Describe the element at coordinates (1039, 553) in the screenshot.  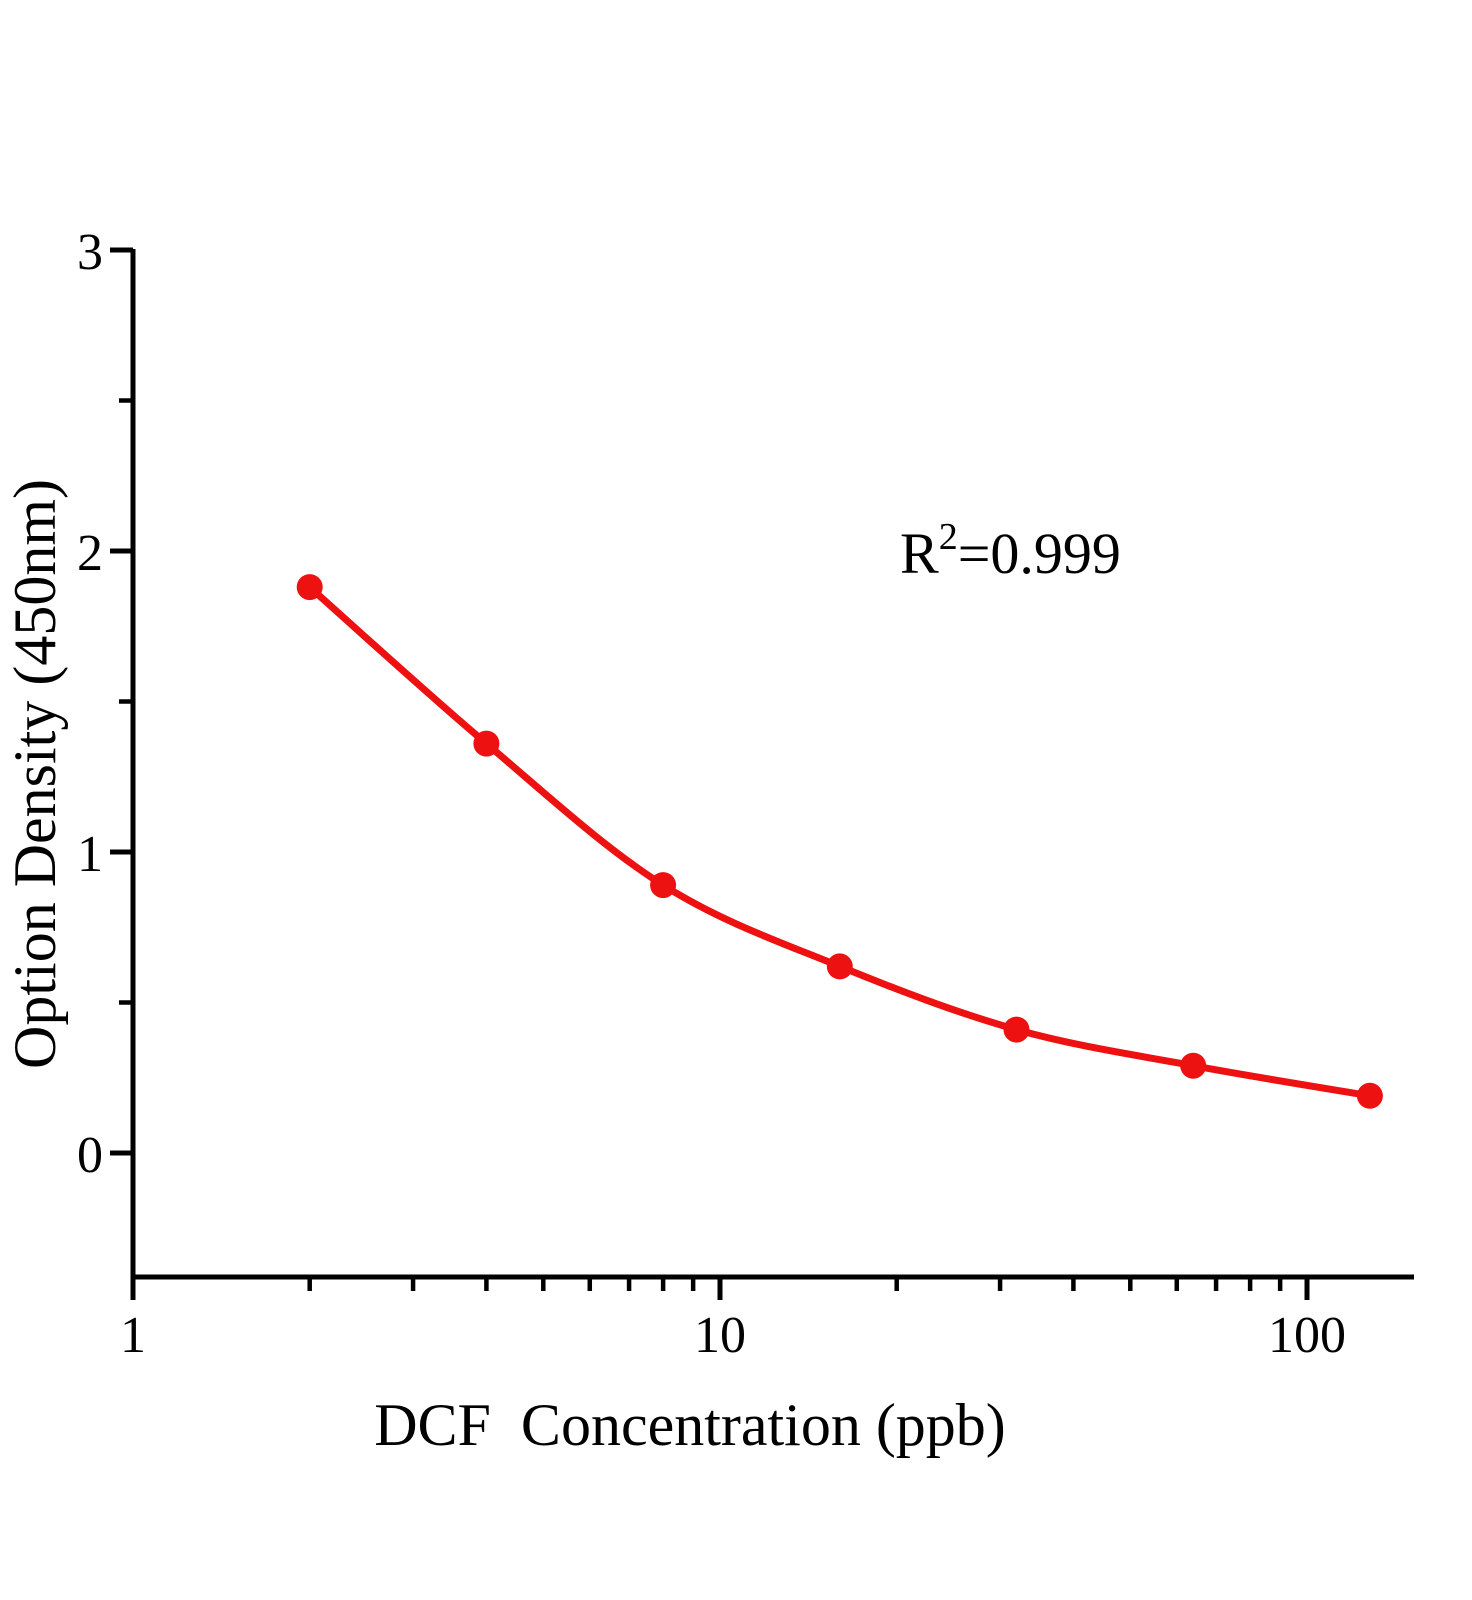
I see `r-squared-value: =0.999` at that location.